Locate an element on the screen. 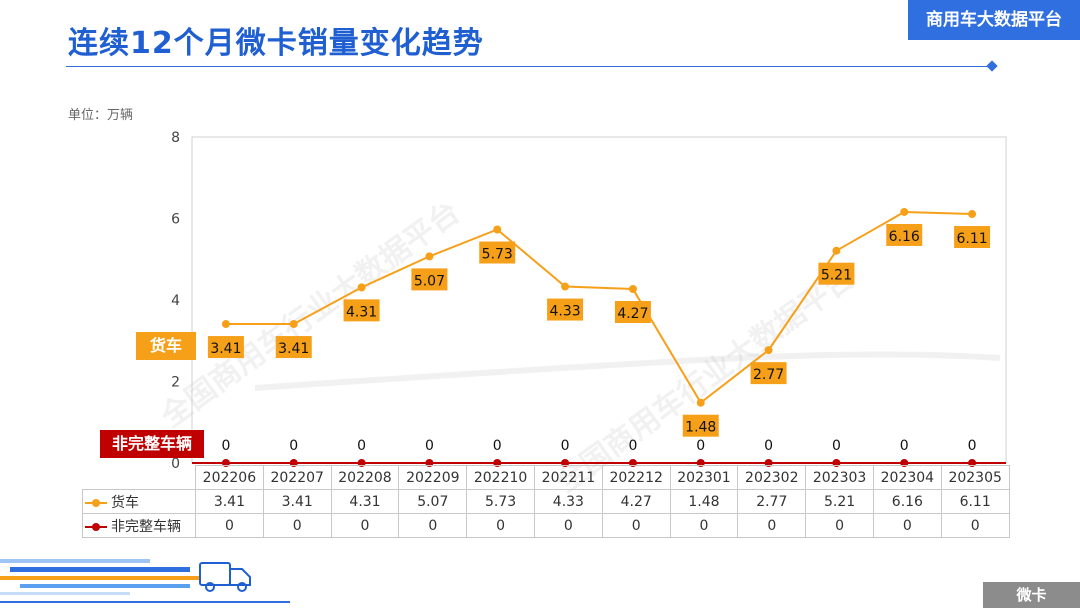 The height and width of the screenshot is (608, 1080). data-table-cell: 1.48 is located at coordinates (704, 501).